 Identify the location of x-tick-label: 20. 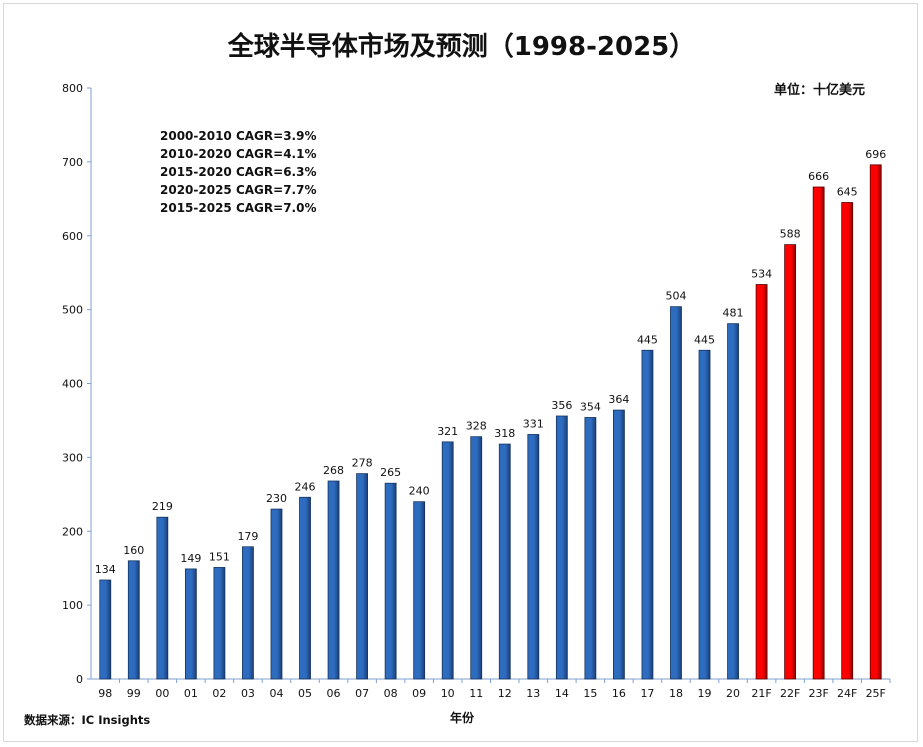
(733, 693).